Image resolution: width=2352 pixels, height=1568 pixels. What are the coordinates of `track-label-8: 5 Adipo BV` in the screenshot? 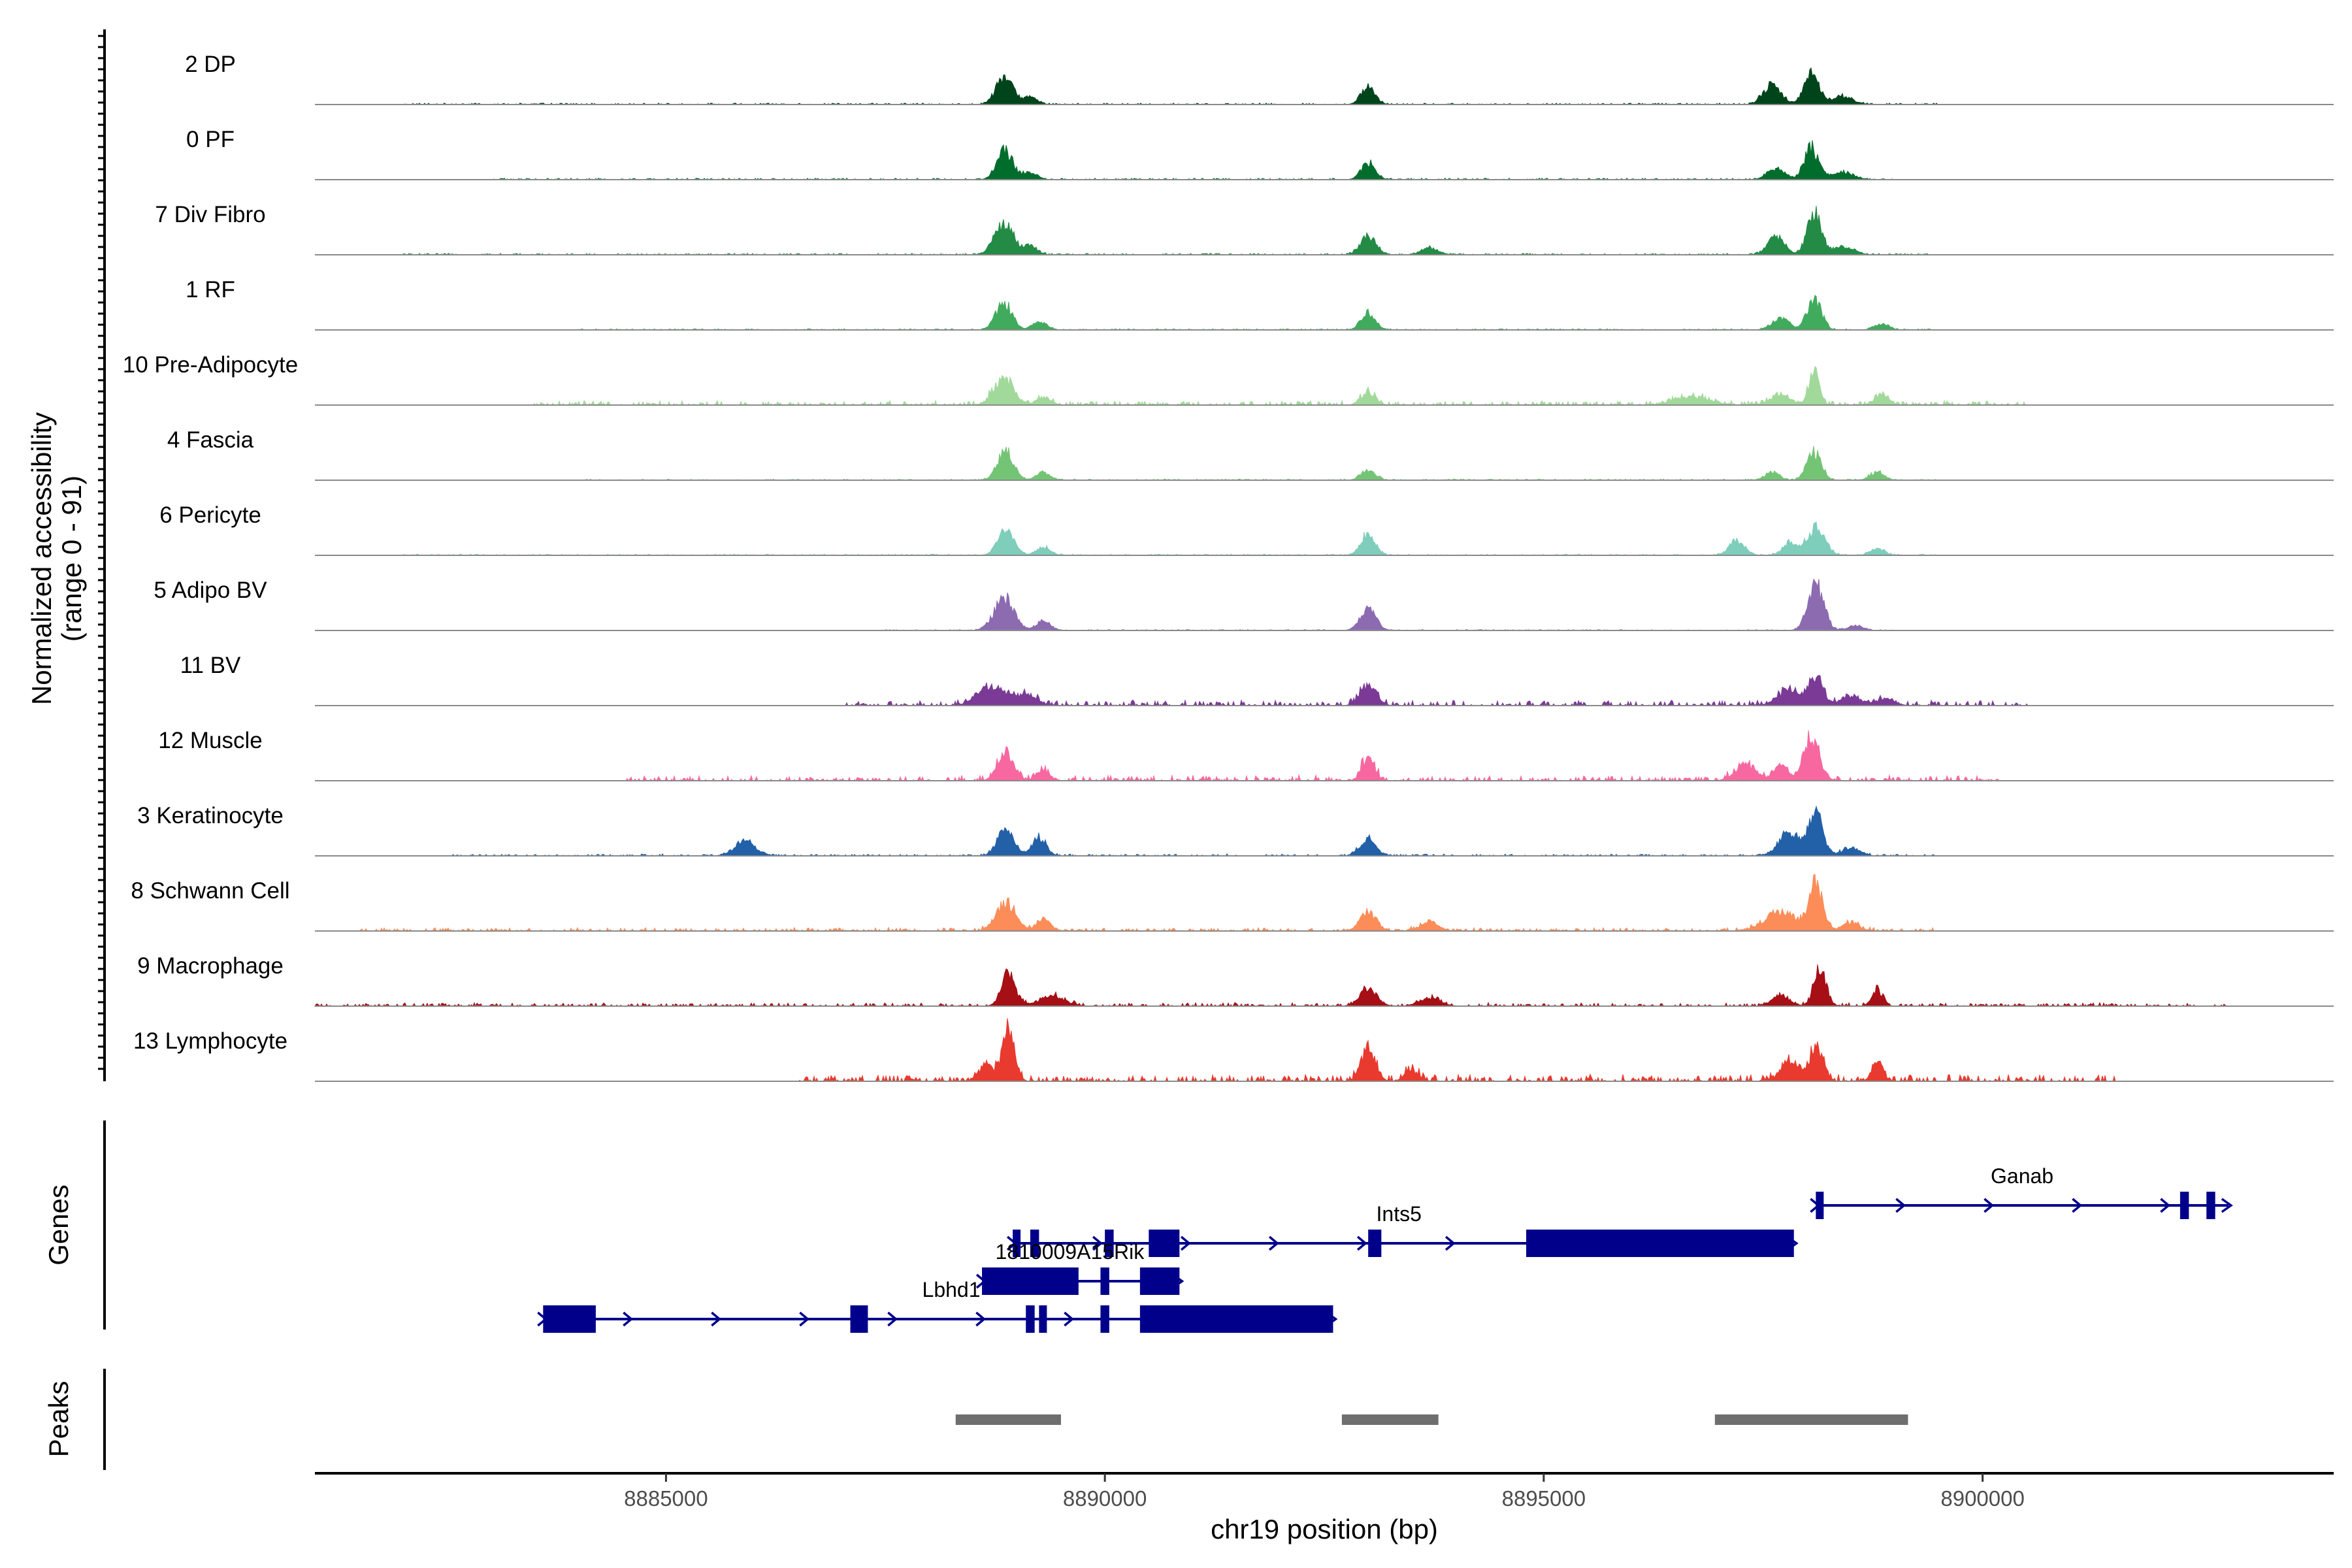 It's located at (210, 590).